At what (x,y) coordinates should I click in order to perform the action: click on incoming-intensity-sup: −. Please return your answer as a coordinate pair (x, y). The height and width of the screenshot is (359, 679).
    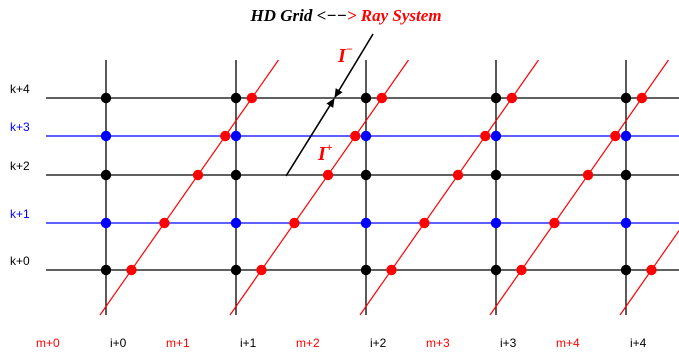
    Looking at the image, I should click on (349, 49).